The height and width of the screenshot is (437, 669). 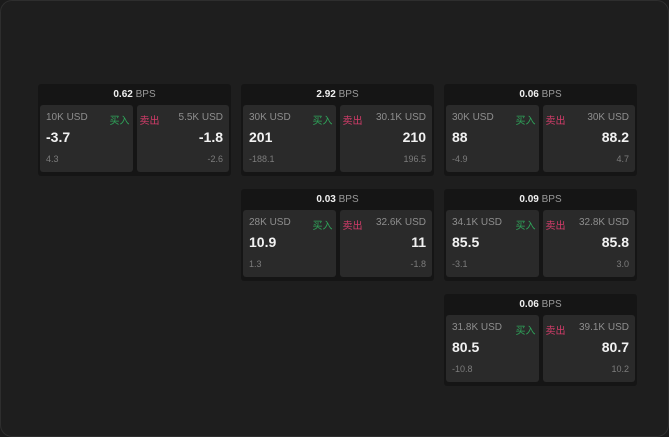 What do you see at coordinates (134, 94) in the screenshot?
I see `spread-header: 0.62 BPS` at bounding box center [134, 94].